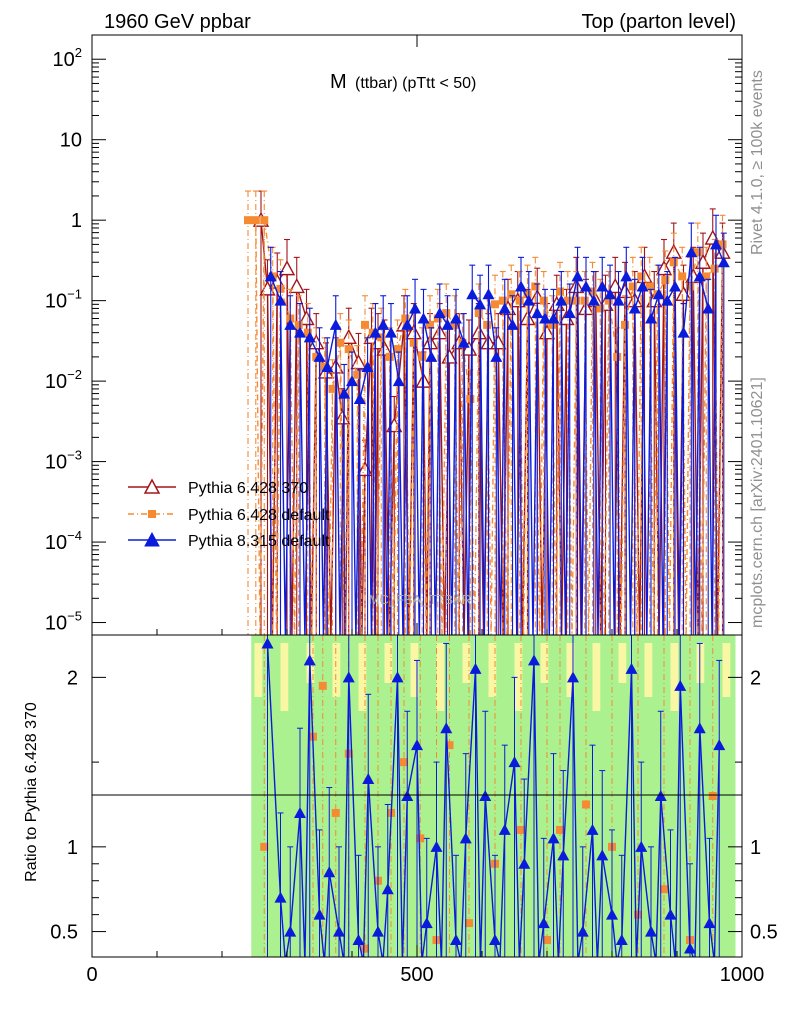 The width and height of the screenshot is (786, 1024). Describe the element at coordinates (755, 678) in the screenshot. I see `ratio-tick-label-right: 2` at that location.